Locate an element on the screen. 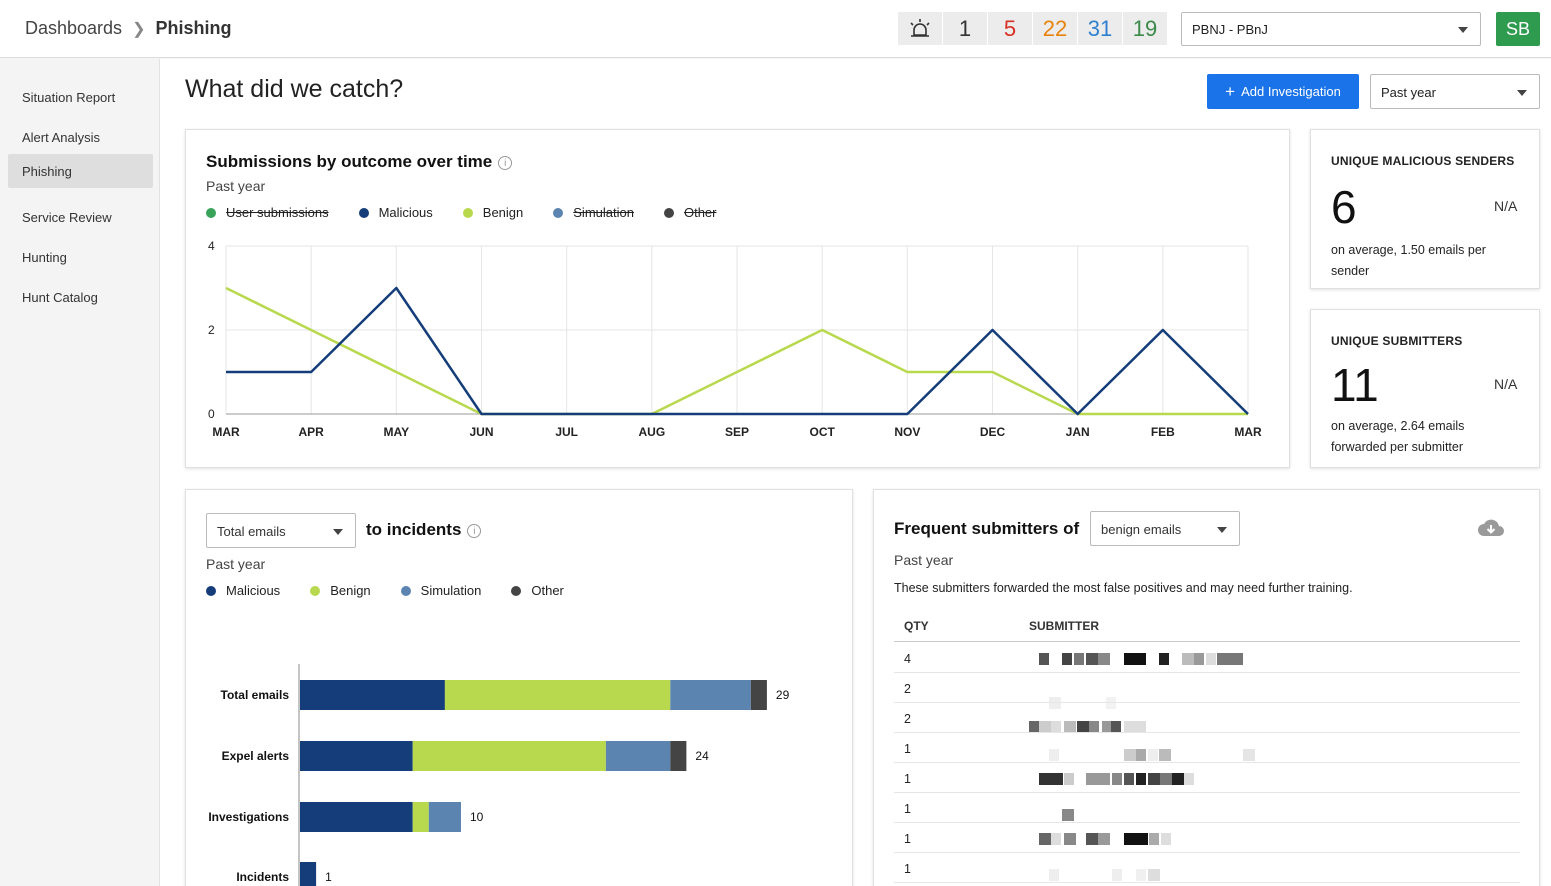 Image resolution: width=1551 pixels, height=886 pixels. org-select: PBNJ - PBnJ is located at coordinates (1331, 29).